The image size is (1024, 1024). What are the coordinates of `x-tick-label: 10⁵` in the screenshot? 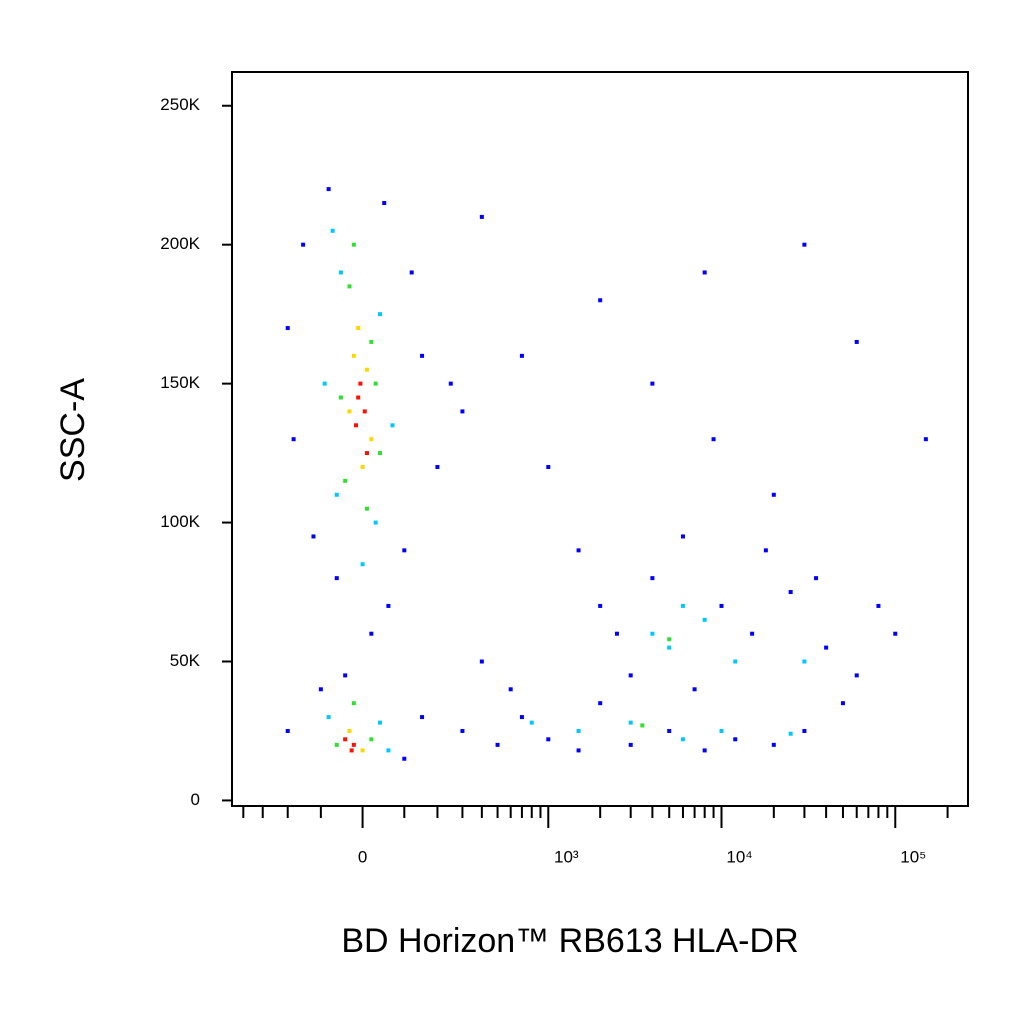 It's located at (913, 856).